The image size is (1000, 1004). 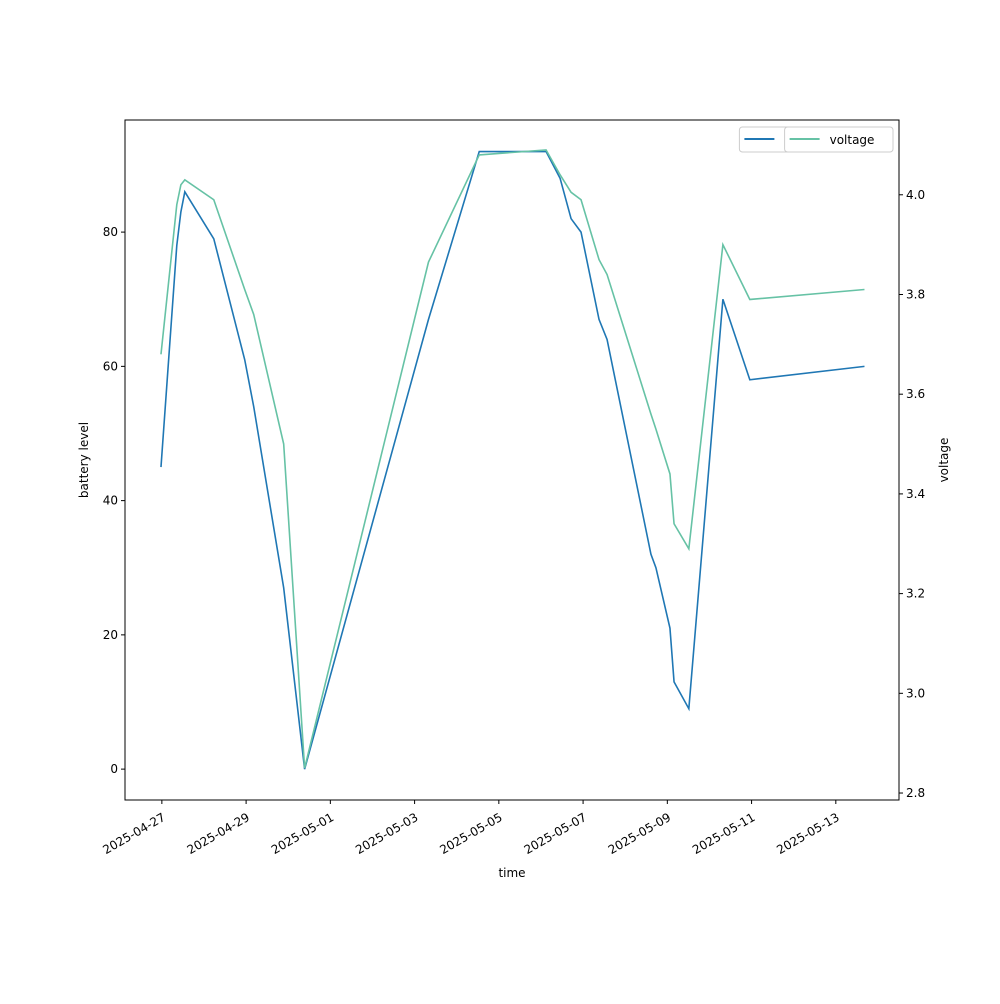 What do you see at coordinates (915, 294) in the screenshot?
I see `y2-tick-label: 3.8` at bounding box center [915, 294].